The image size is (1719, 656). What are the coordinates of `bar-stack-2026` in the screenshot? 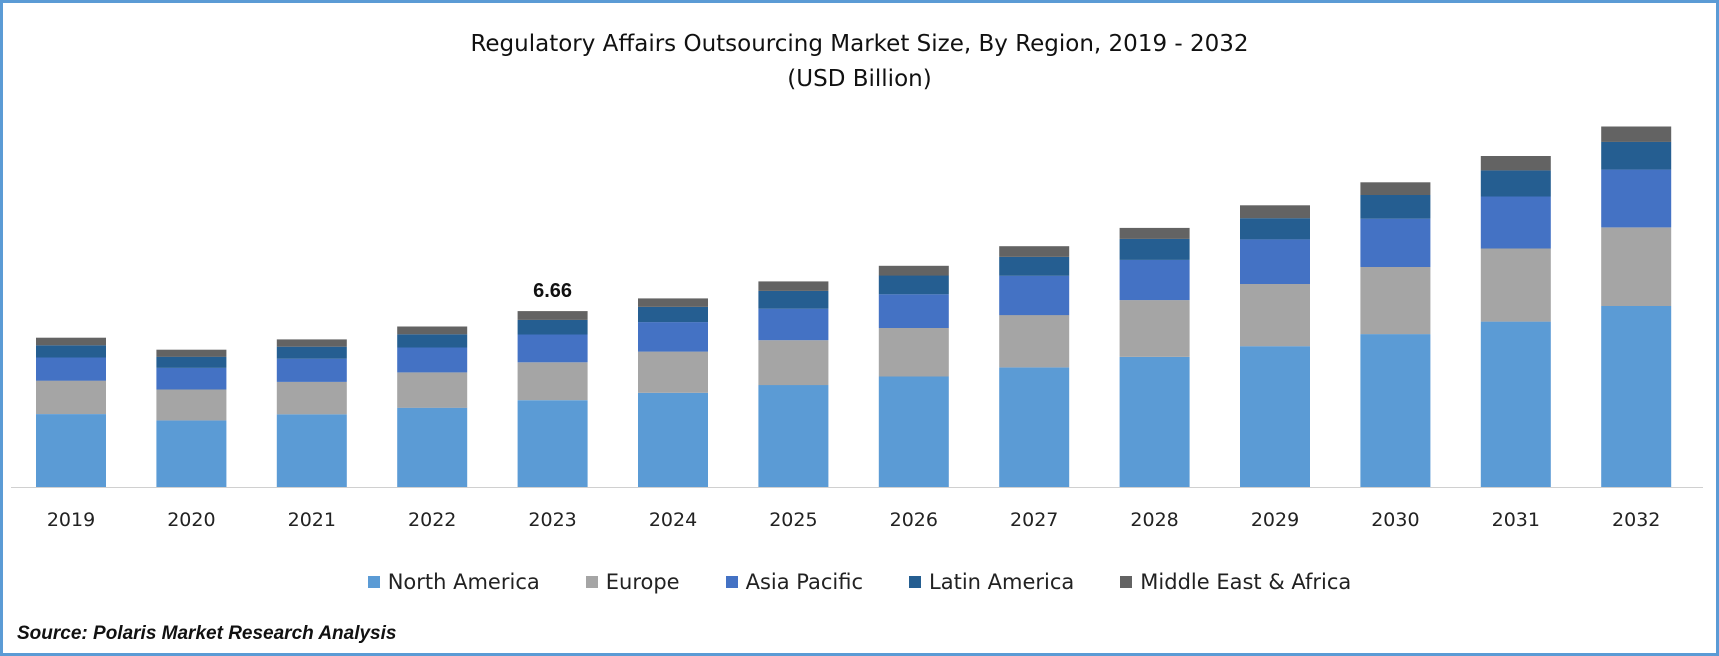 It's located at (913, 376).